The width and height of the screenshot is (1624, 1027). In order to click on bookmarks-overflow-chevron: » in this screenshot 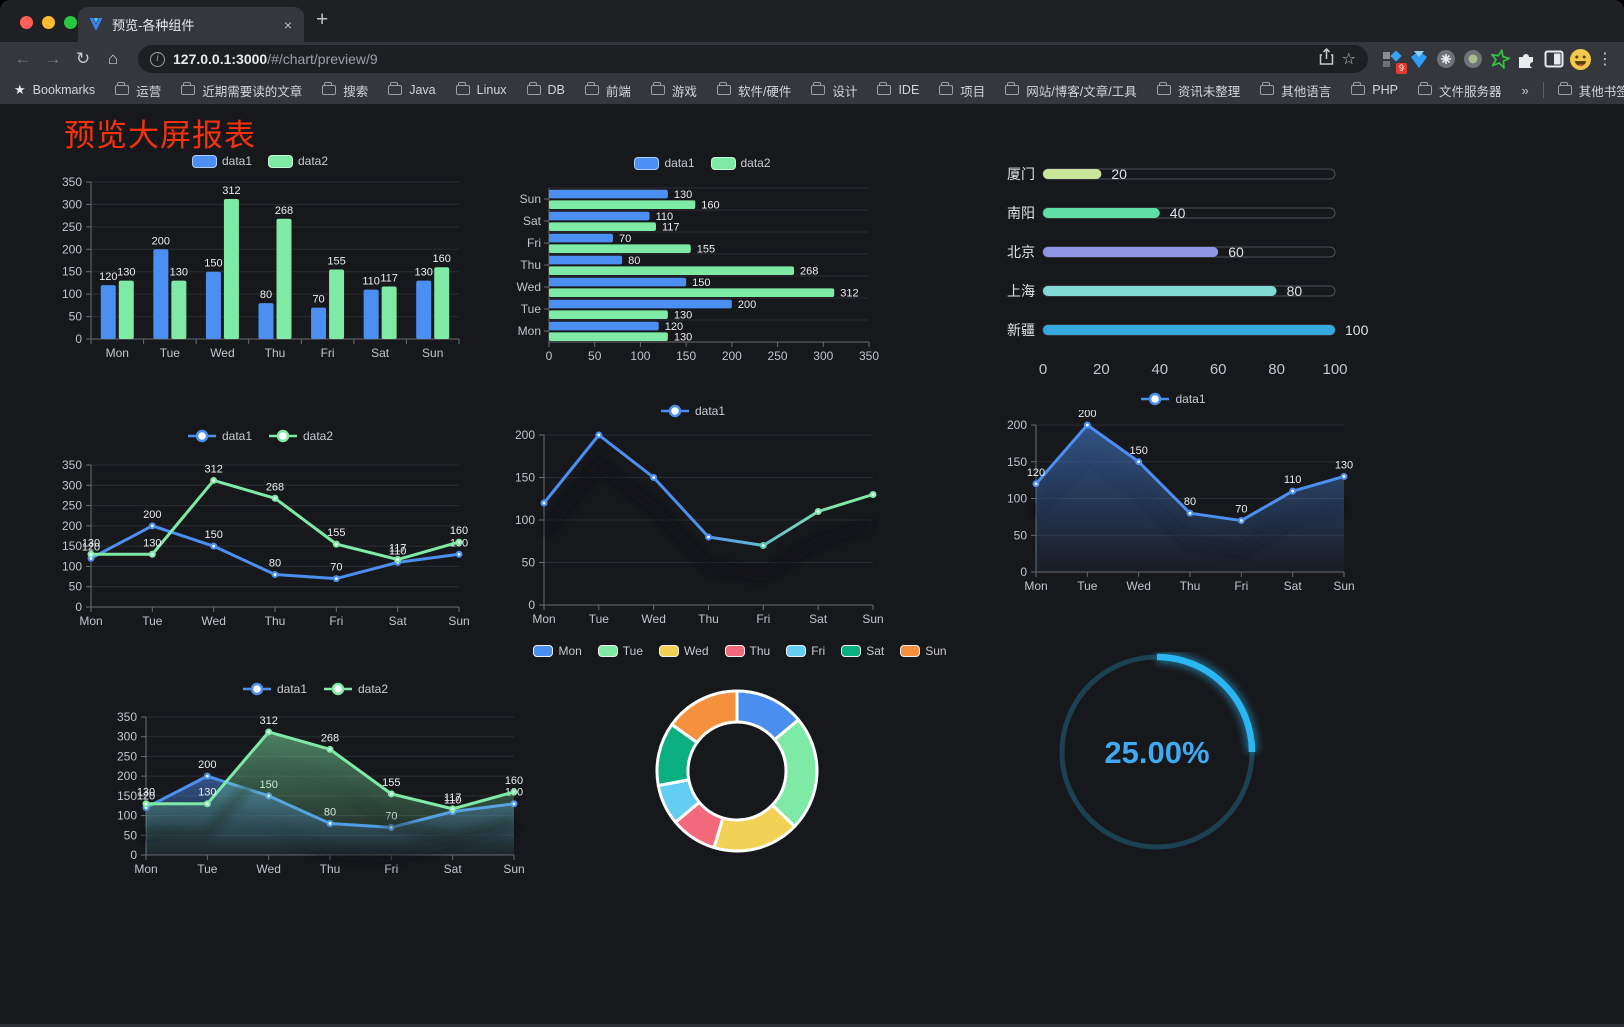, I will do `click(1525, 90)`.